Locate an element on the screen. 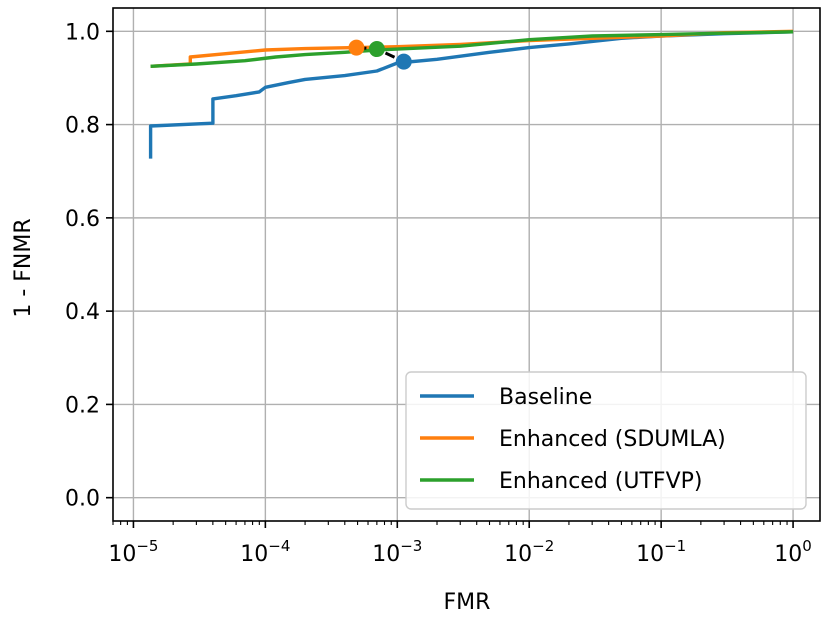 This screenshot has height=623, width=830. x-tick-exponent: −4 is located at coordinates (279, 546).